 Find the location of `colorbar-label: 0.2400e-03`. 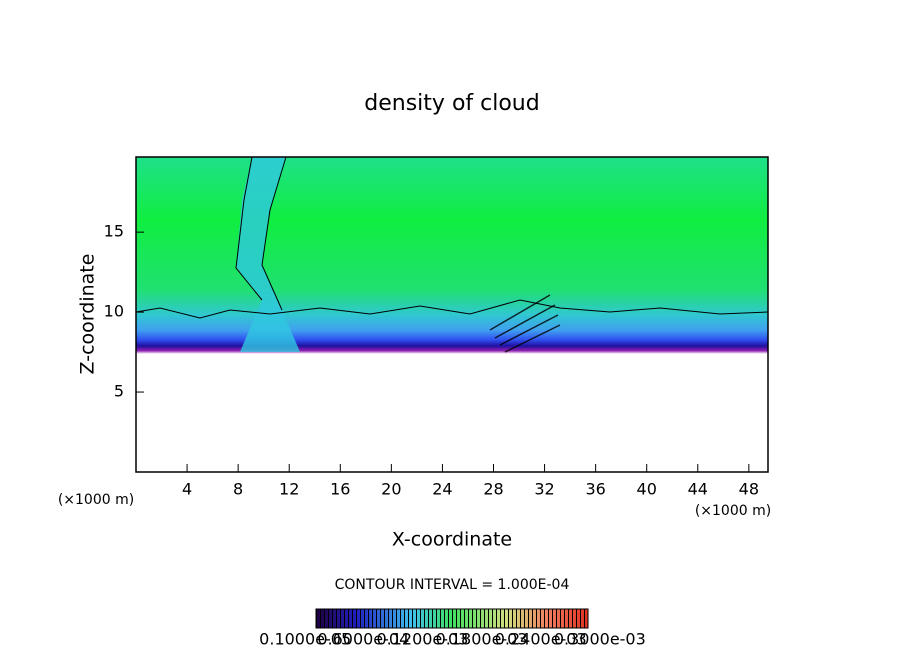

colorbar-label: 0.2400e-03 is located at coordinates (541, 639).